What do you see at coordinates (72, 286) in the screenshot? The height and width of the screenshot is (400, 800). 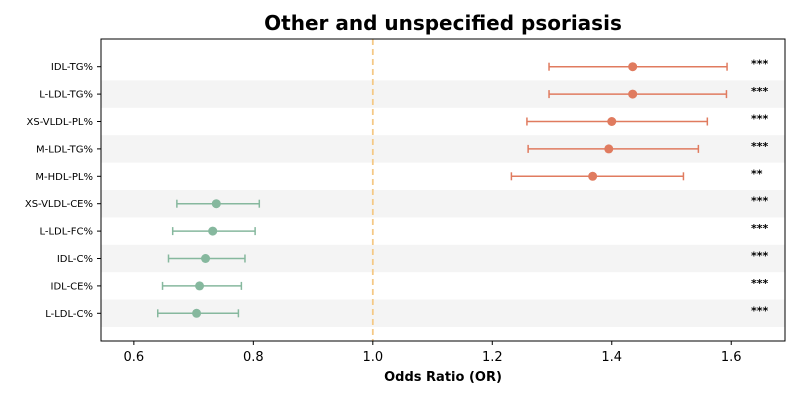 I see `y-tick-label: IDL-CE%` at bounding box center [72, 286].